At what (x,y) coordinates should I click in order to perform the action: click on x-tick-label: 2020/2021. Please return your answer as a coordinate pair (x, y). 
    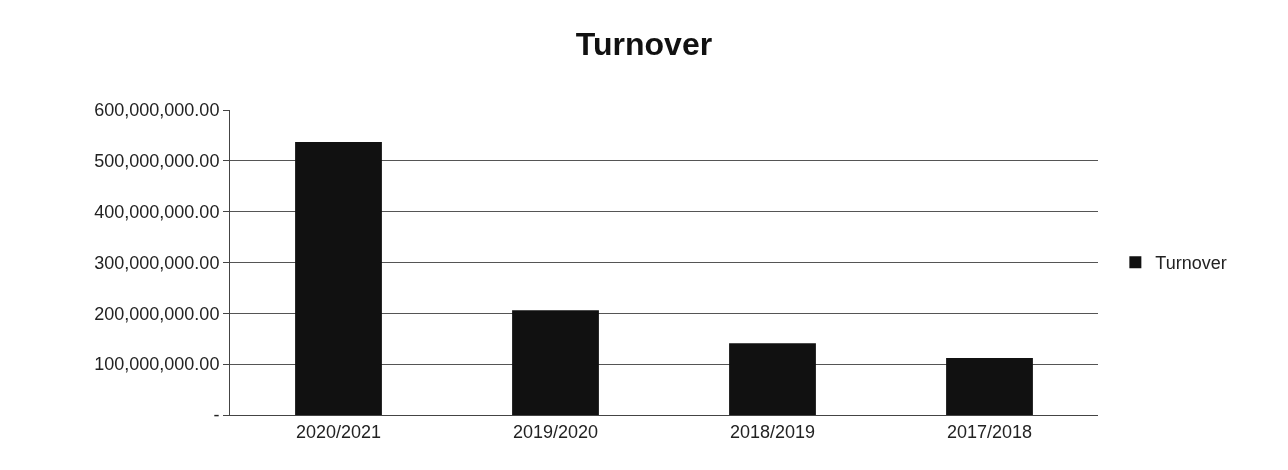
    Looking at the image, I should click on (338, 431).